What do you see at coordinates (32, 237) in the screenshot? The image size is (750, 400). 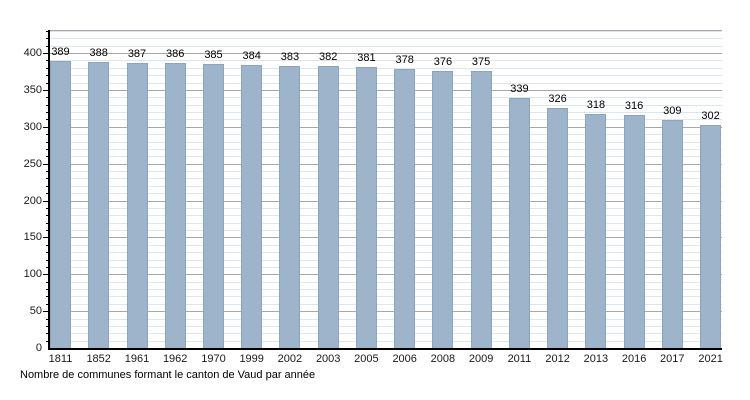 I see `y-tick-label: 150` at bounding box center [32, 237].